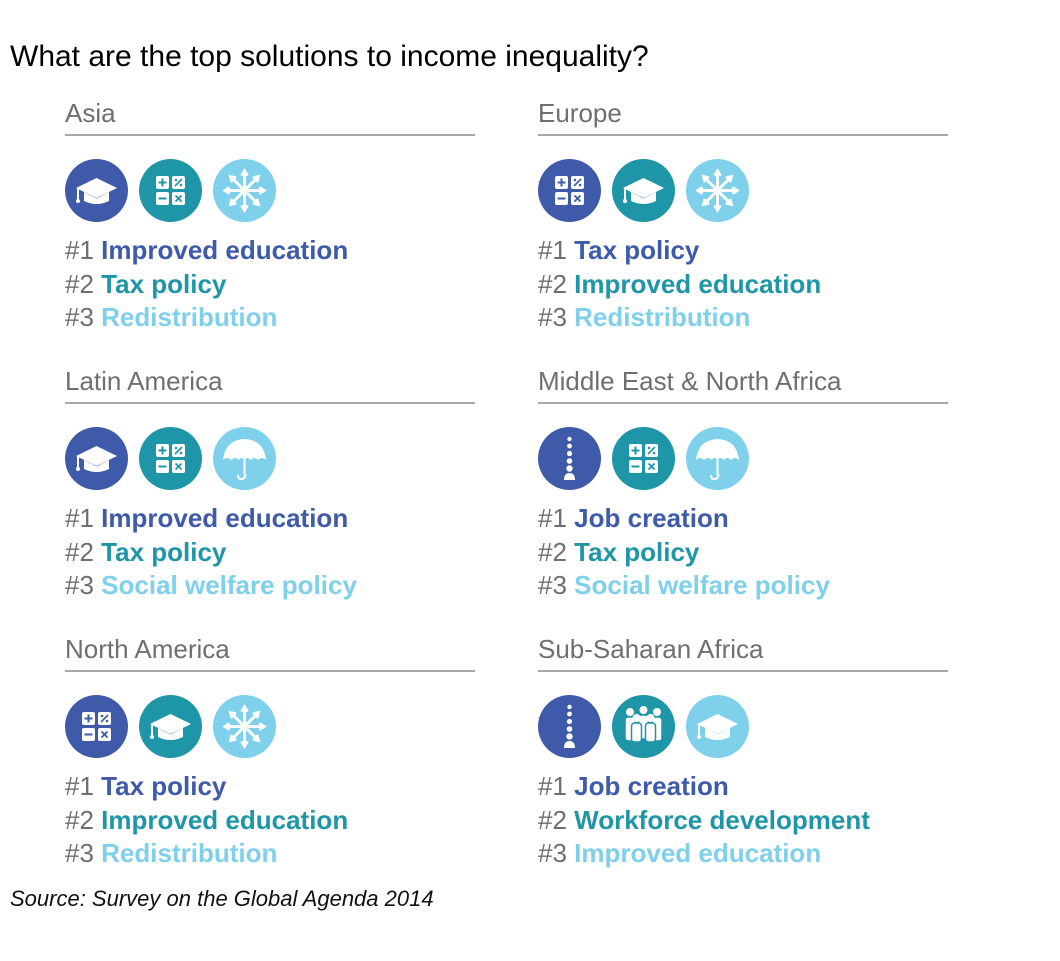  I want to click on region-name: Latin America, so click(270, 384).